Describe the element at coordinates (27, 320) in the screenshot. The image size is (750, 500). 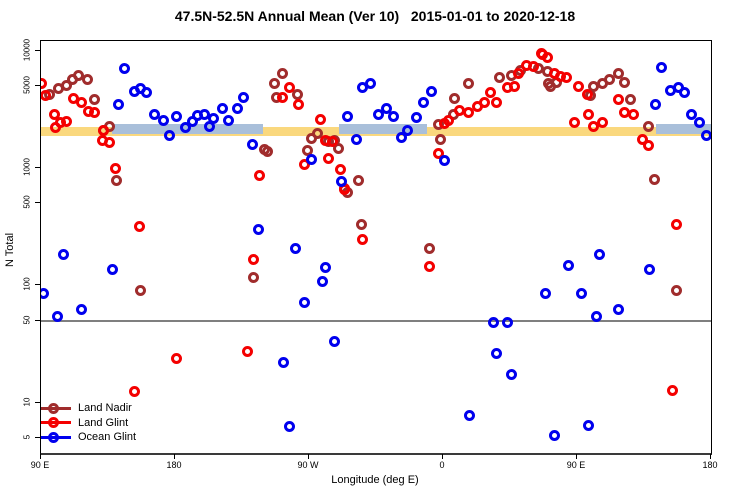
I see `y-tick-label: 50` at that location.